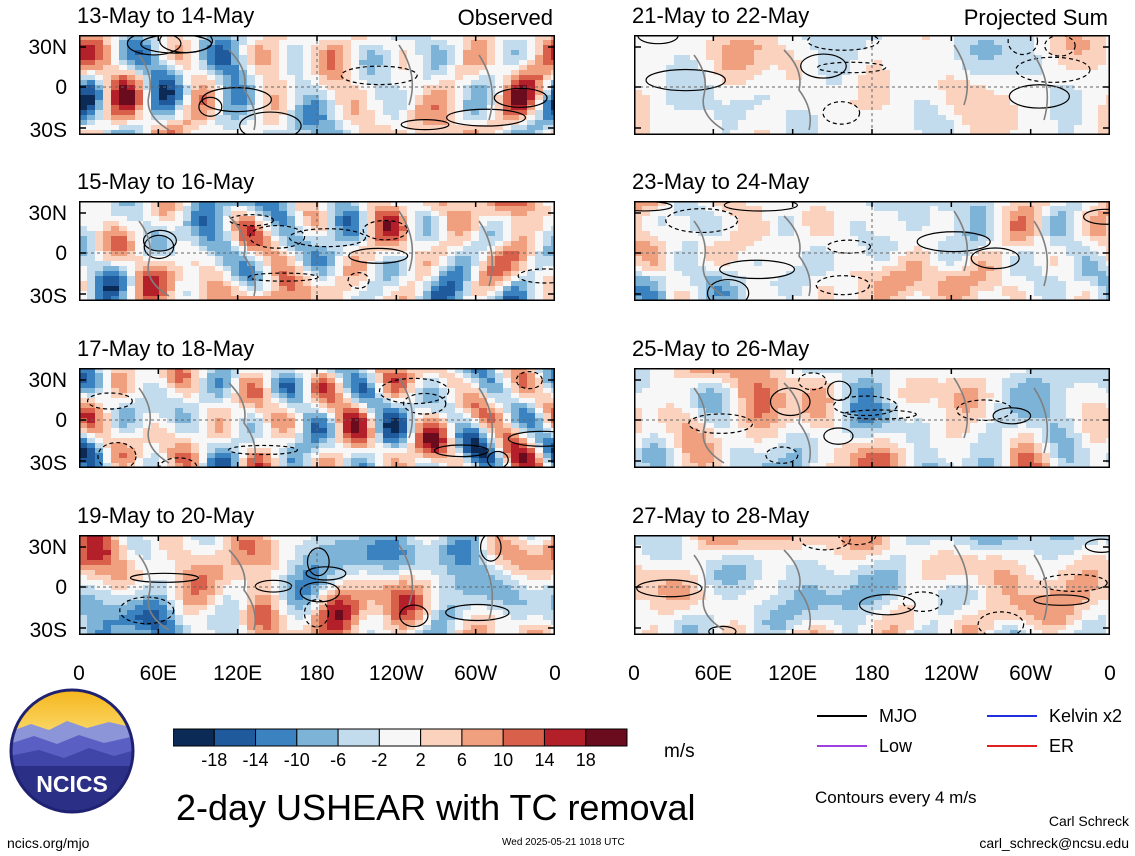  Describe the element at coordinates (48, 296) in the screenshot. I see `y-tick-label: 30S` at that location.